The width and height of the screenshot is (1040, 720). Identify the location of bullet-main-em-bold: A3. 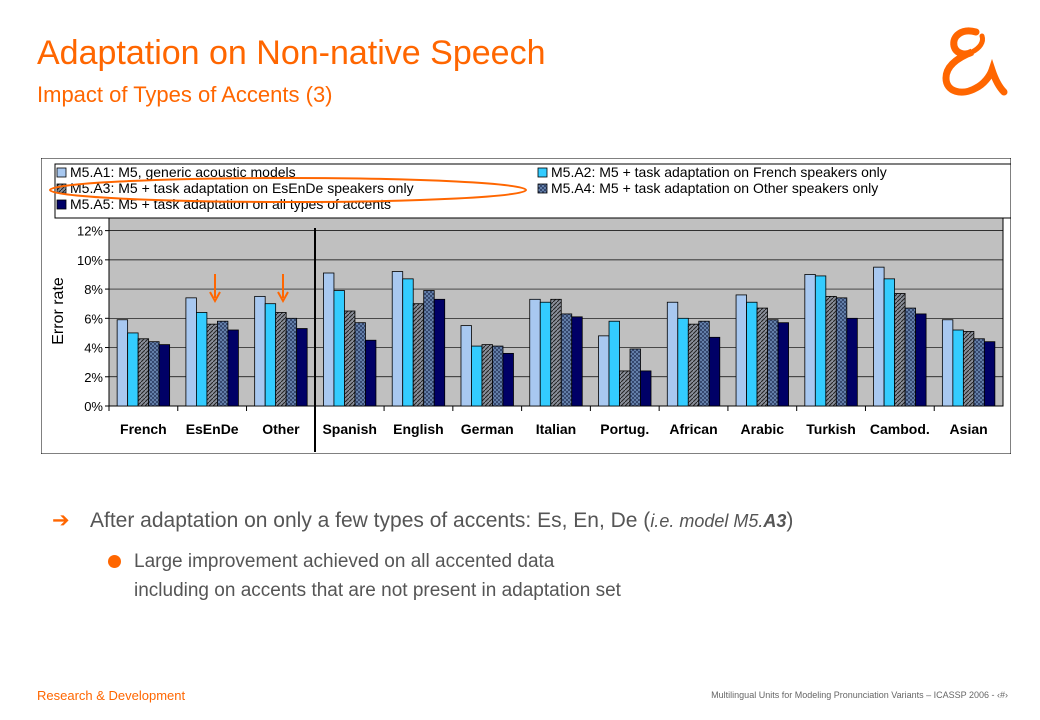
(775, 521).